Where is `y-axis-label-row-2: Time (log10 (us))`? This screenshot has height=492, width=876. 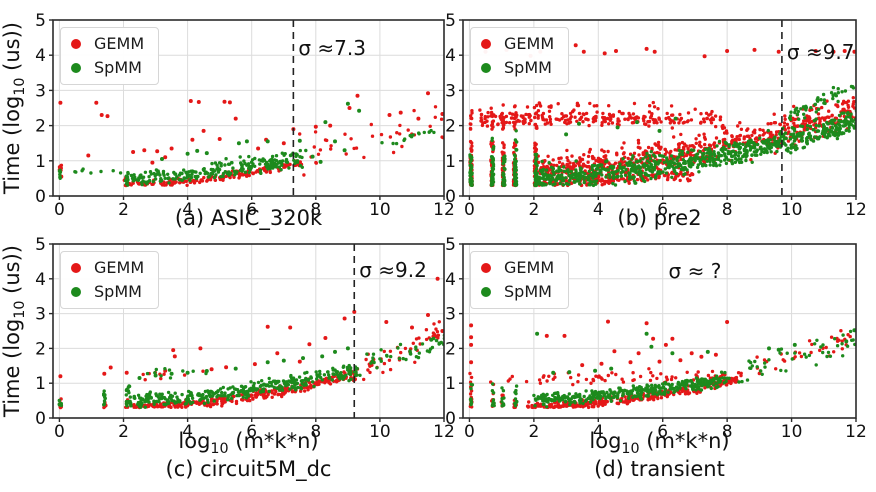 y-axis-label-row-2: Time (log10 (us)) is located at coordinates (14, 331).